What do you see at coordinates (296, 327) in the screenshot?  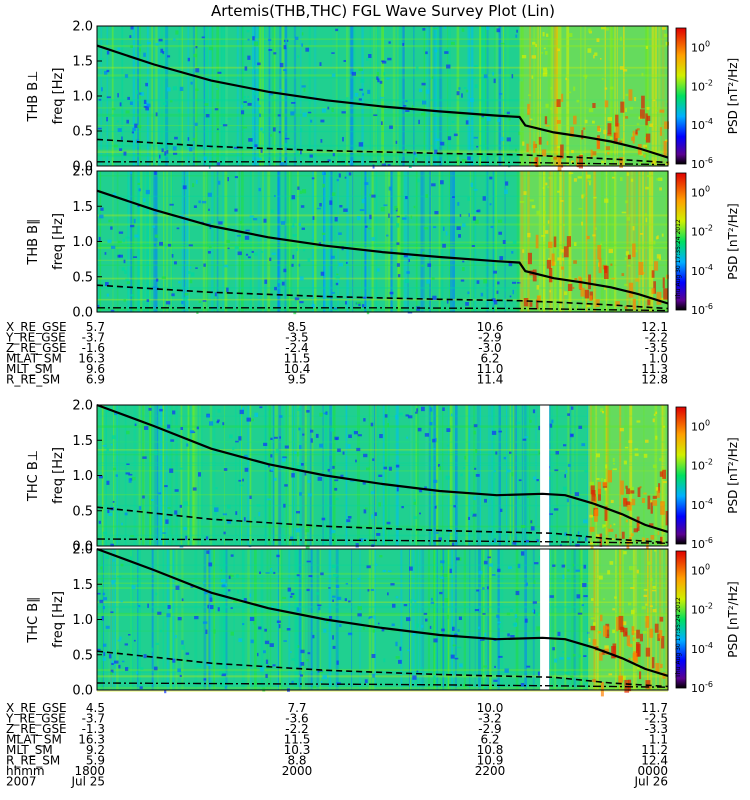 I see `ephemeris-value: 8.5` at bounding box center [296, 327].